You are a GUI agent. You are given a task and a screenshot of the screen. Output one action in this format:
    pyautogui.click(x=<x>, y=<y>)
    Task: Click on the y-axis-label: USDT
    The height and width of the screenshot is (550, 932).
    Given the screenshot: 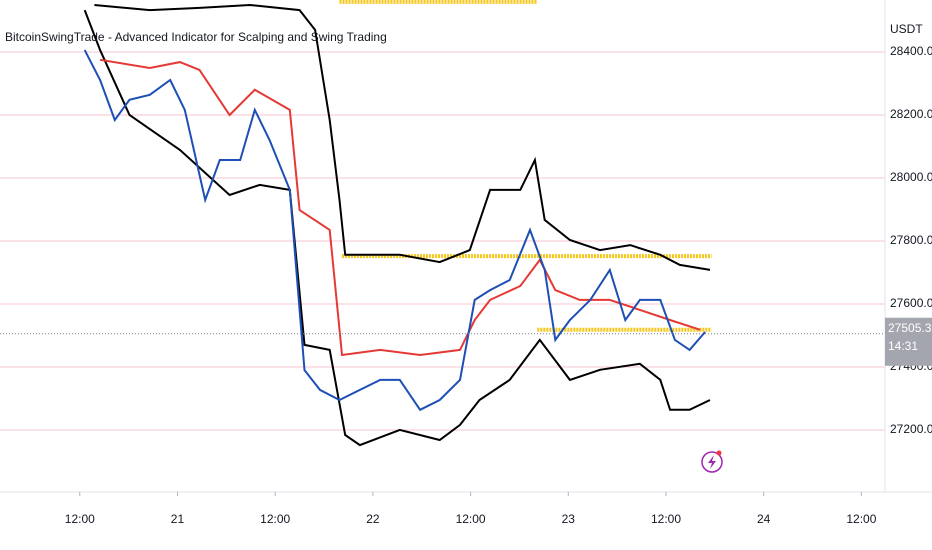 What is the action you would take?
    pyautogui.click(x=906, y=29)
    